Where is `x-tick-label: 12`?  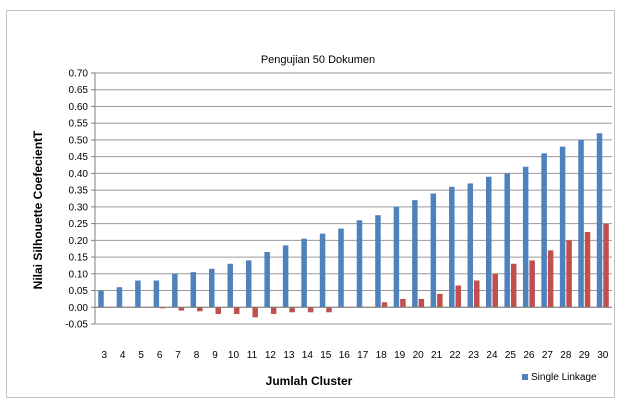
x-tick-label: 12 is located at coordinates (271, 355).